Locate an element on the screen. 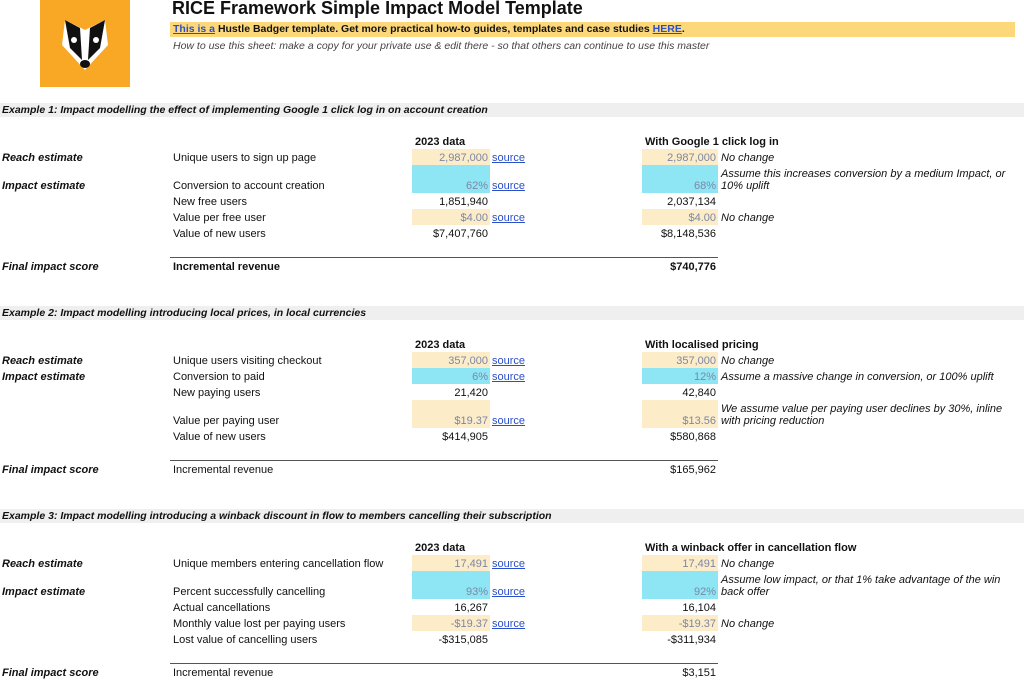 The height and width of the screenshot is (685, 1024). logo is located at coordinates (85, 43).